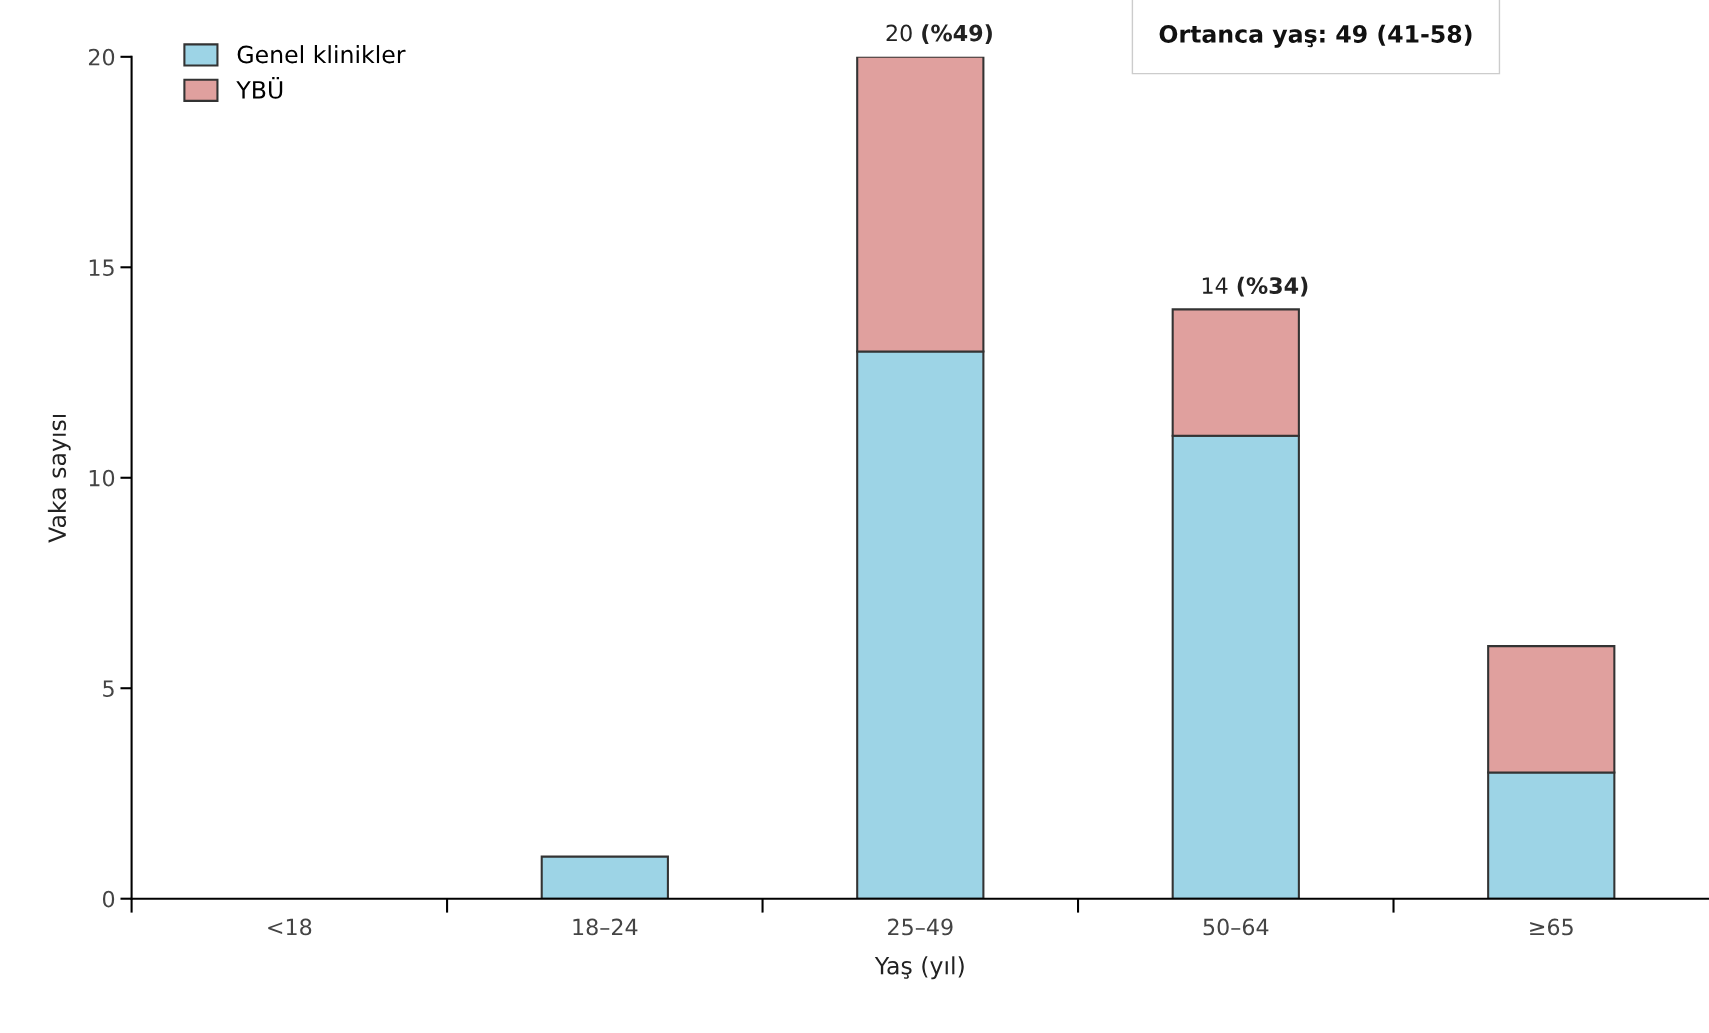  I want to click on y-axis-title: Vaka sayısı, so click(59, 478).